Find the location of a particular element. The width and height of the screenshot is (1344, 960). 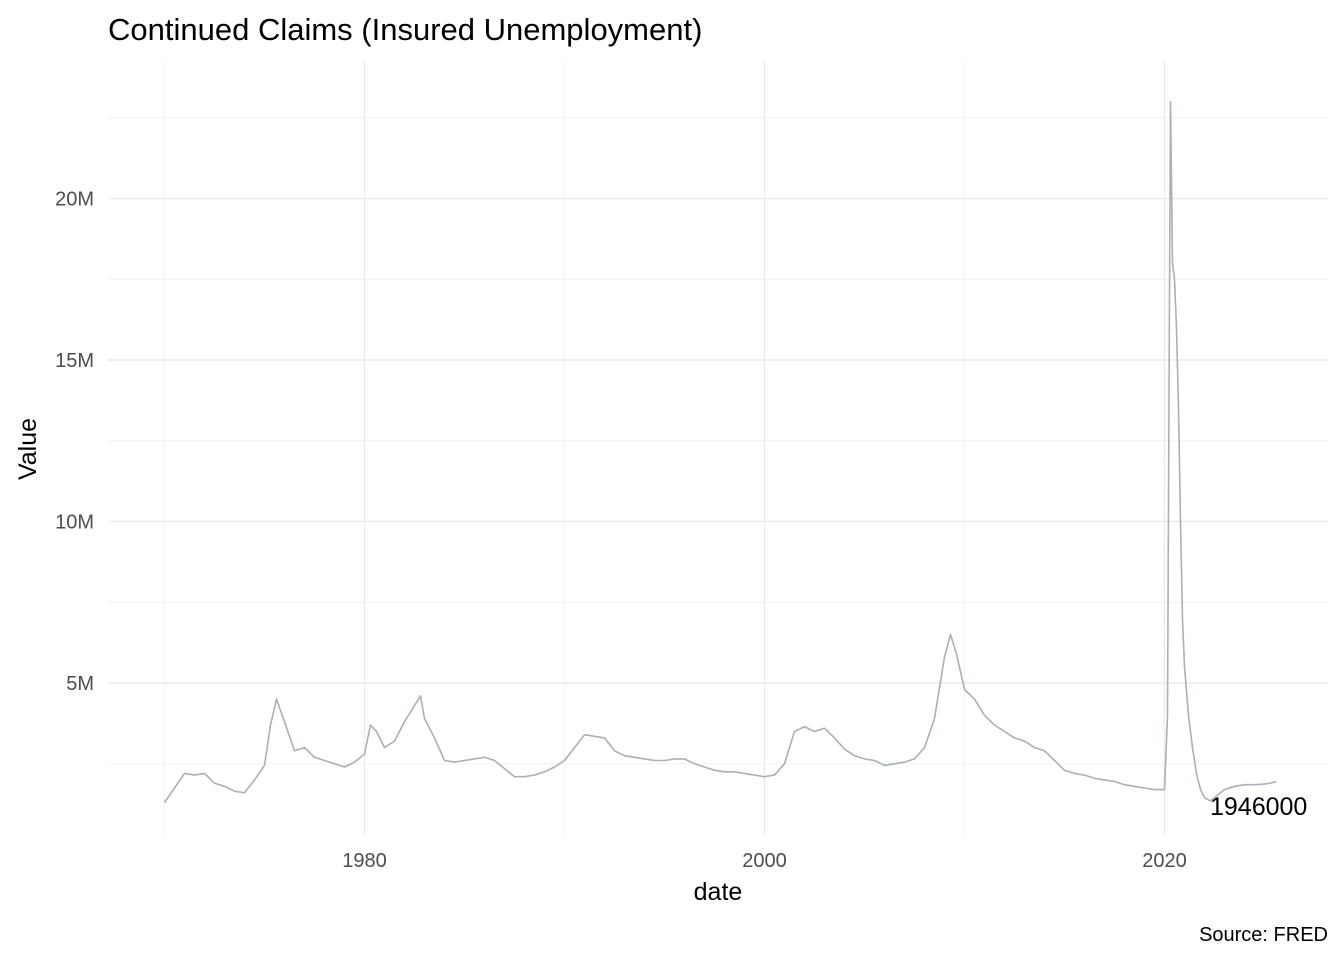

y-tick-label: 10M is located at coordinates (74, 523).